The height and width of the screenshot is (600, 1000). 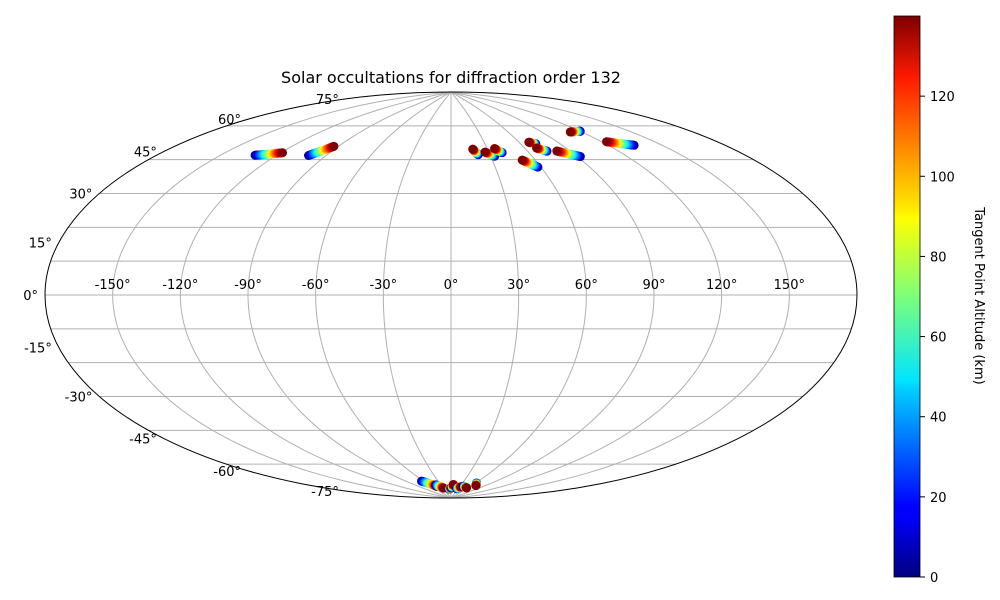 What do you see at coordinates (942, 97) in the screenshot?
I see `colorbar-tick-label: 120` at bounding box center [942, 97].